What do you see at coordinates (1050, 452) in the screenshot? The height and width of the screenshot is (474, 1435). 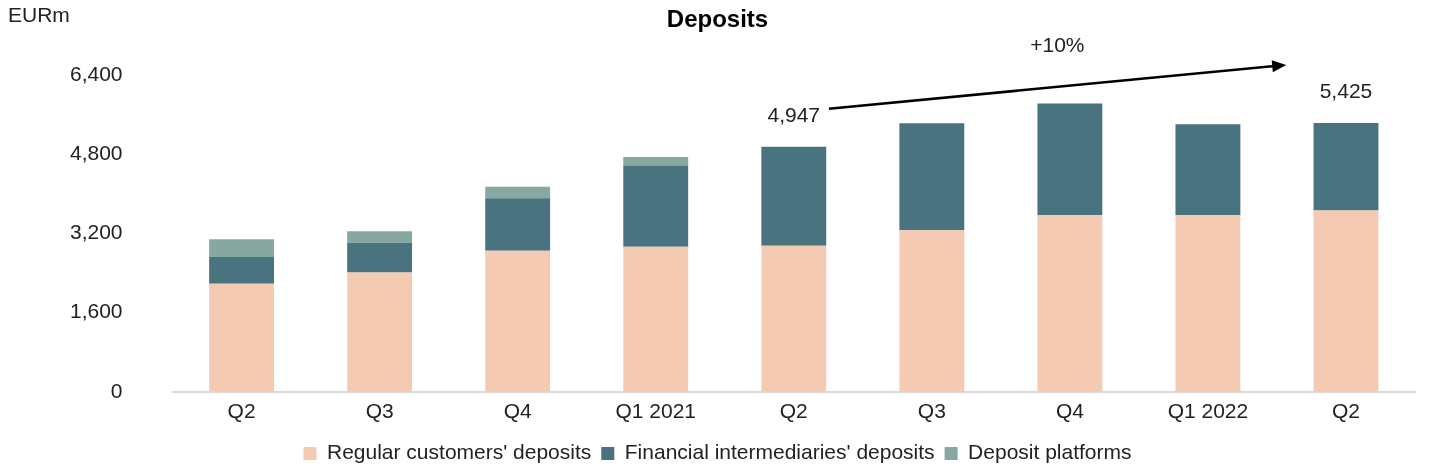 I see `legend-label: Deposit platforms` at bounding box center [1050, 452].